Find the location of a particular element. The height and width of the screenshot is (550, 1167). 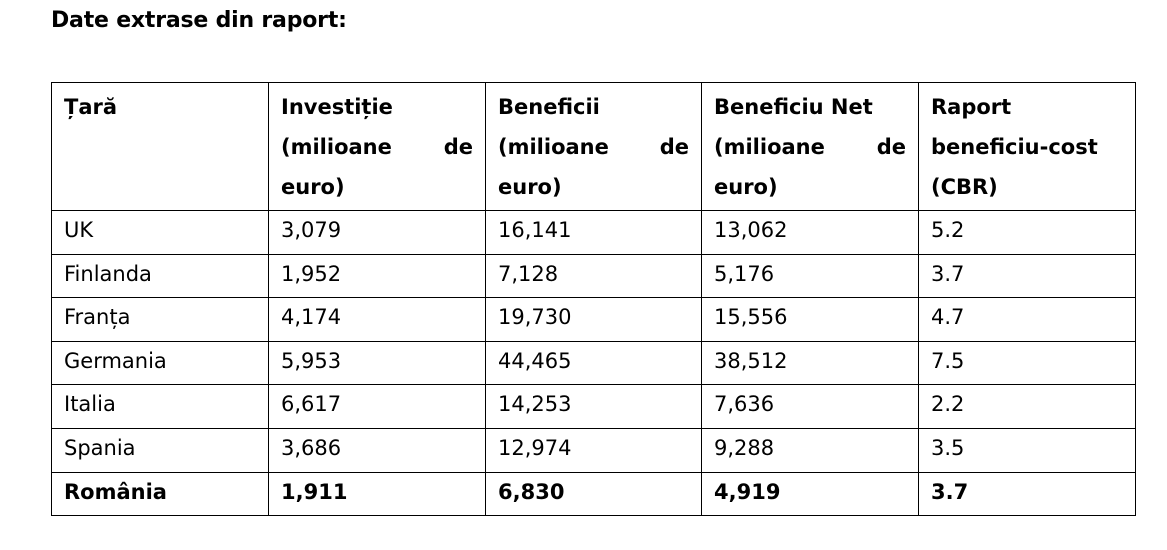

cell-benefits: 7,128 is located at coordinates (593, 276).